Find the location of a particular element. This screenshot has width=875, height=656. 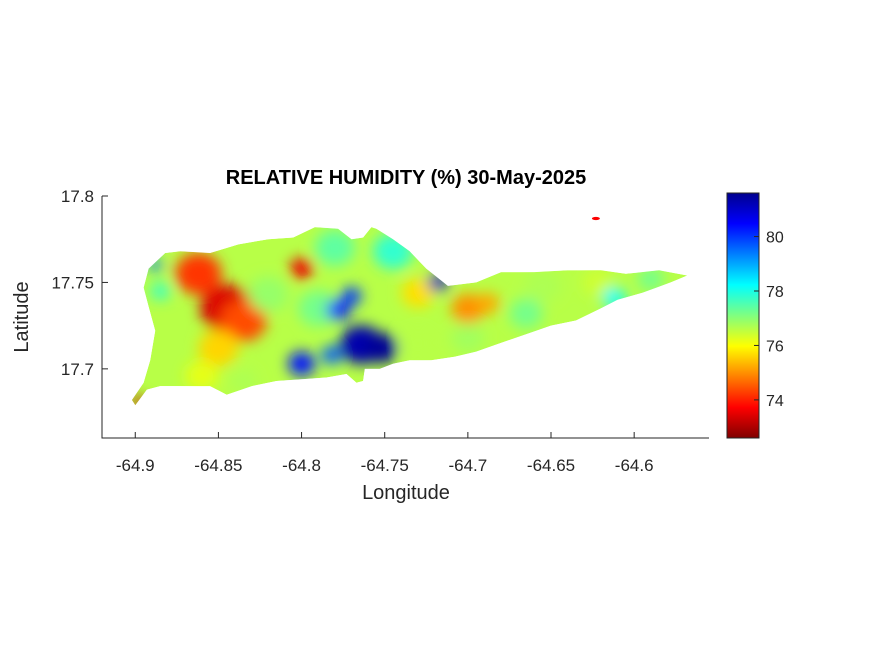

y-tick-label: 17.75 is located at coordinates (72, 282).